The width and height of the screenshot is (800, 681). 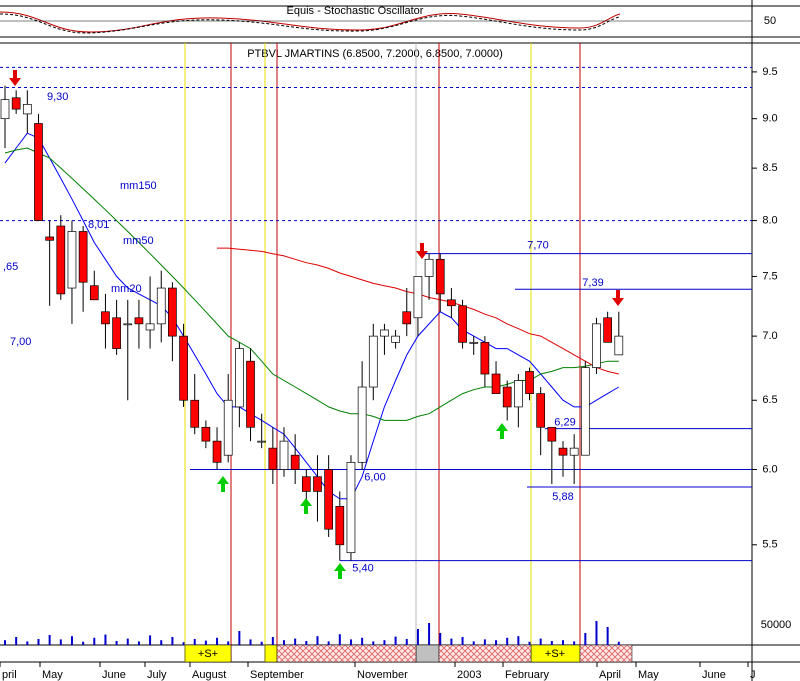 What do you see at coordinates (610, 675) in the screenshot?
I see `x-tick-label: April` at bounding box center [610, 675].